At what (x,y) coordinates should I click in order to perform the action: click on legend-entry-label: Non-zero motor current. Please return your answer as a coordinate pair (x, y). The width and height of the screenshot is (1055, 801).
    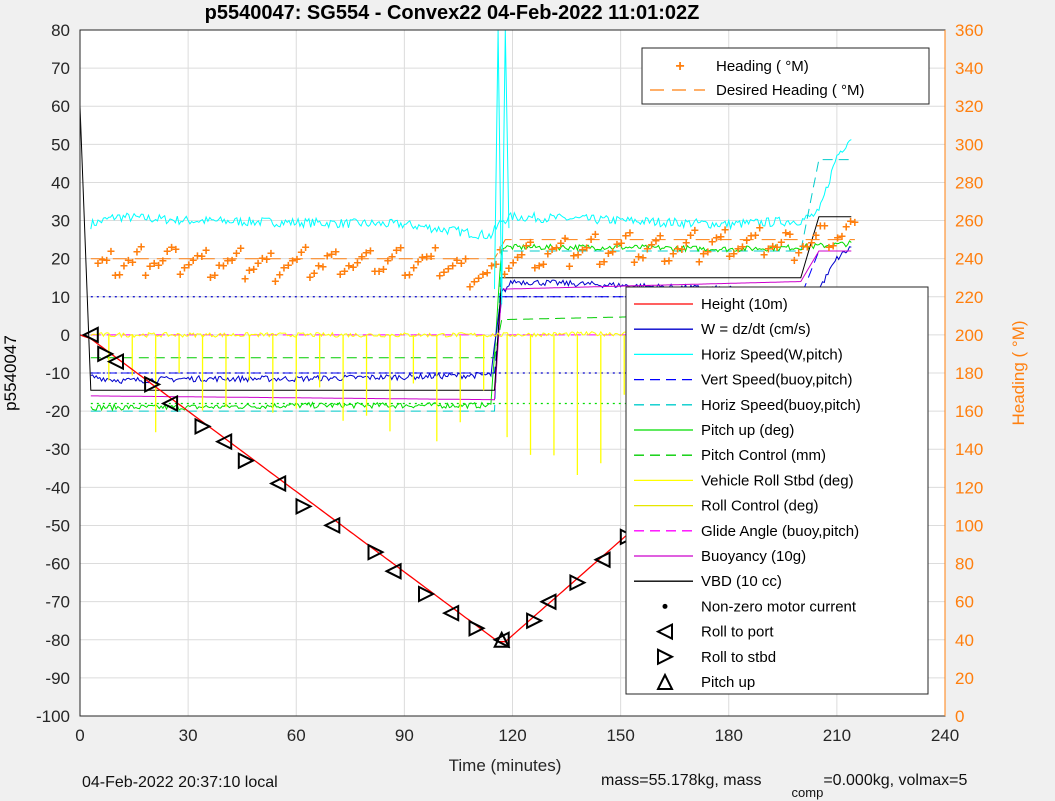
    Looking at the image, I should click on (779, 606).